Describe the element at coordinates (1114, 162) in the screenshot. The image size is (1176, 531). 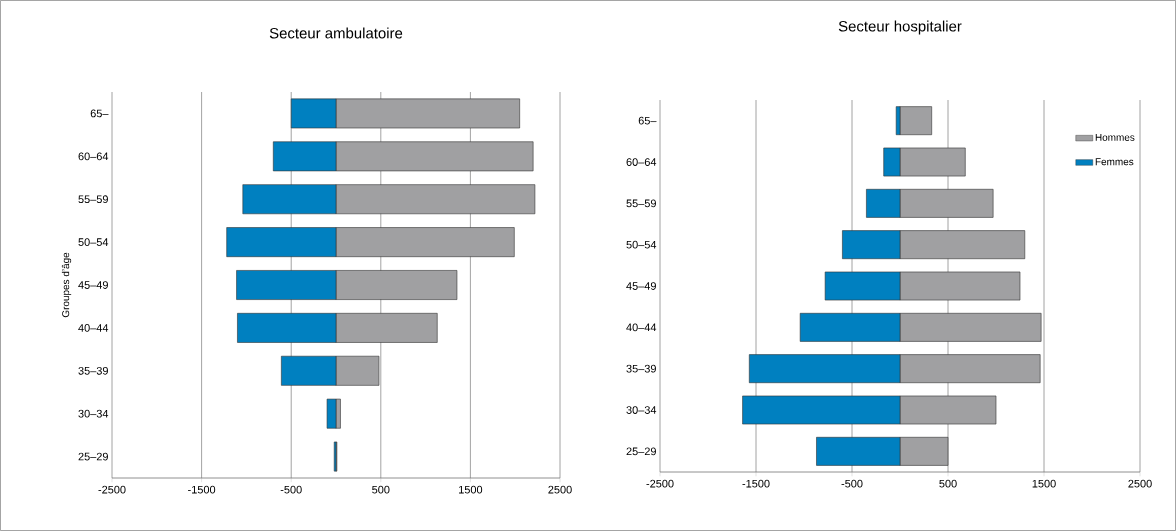
I see `legend-label: Femmes` at that location.